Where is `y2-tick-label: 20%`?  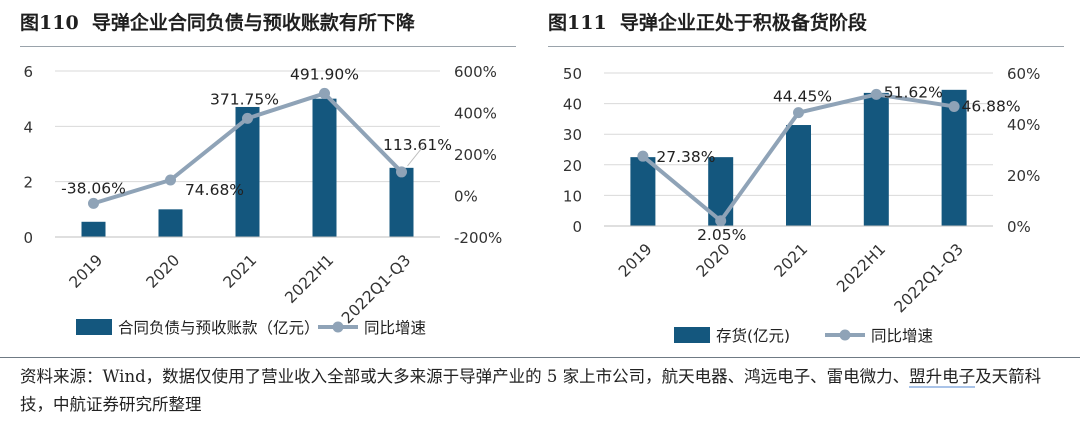 y2-tick-label: 20% is located at coordinates (1023, 176).